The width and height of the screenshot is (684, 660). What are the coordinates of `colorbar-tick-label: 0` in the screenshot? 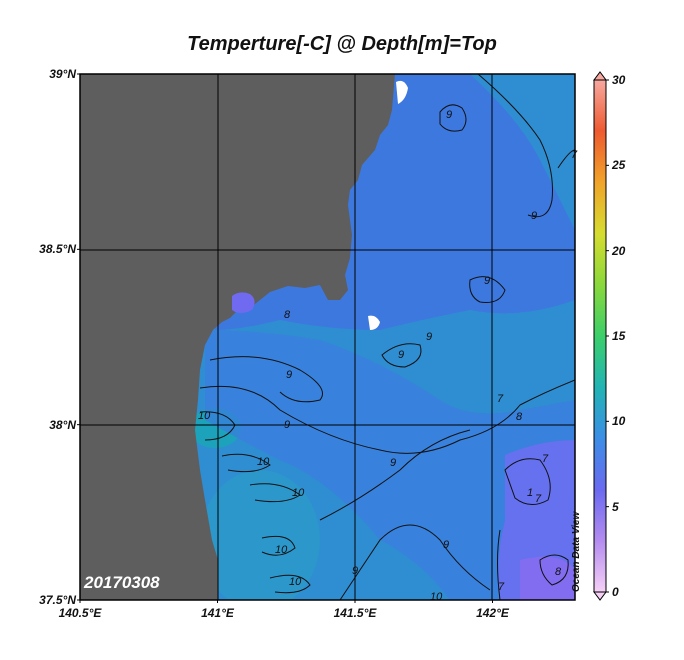 It's located at (615, 592).